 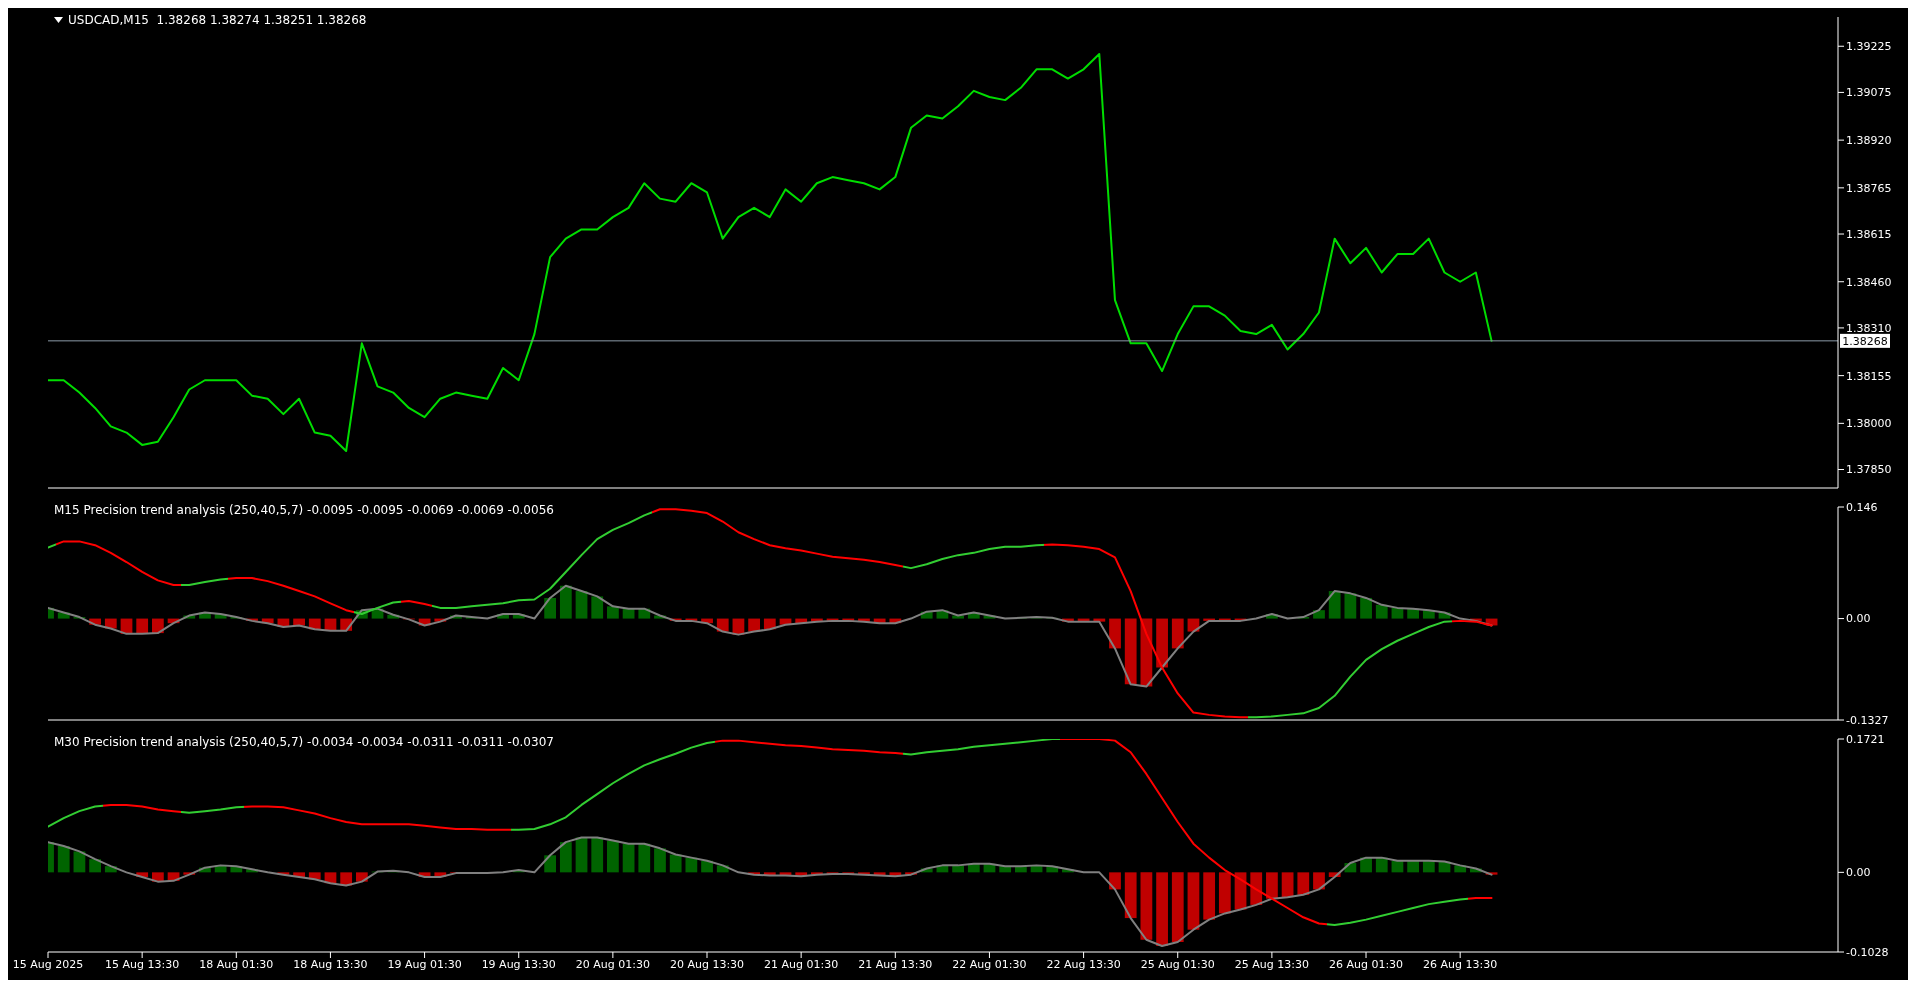 What do you see at coordinates (1083, 964) in the screenshot?
I see `x-tick-label: 22 Aug 13:30` at bounding box center [1083, 964].